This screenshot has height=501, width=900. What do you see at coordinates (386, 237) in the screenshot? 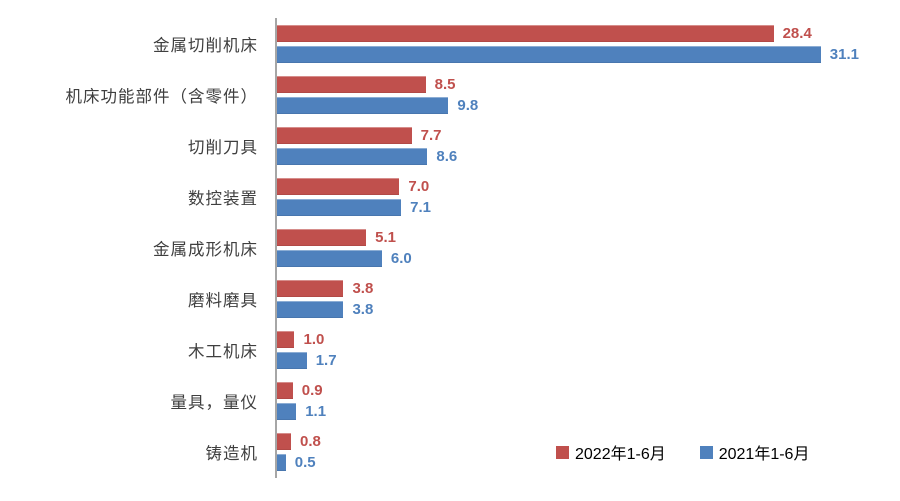
I see `value-label: 5.1` at bounding box center [386, 237].